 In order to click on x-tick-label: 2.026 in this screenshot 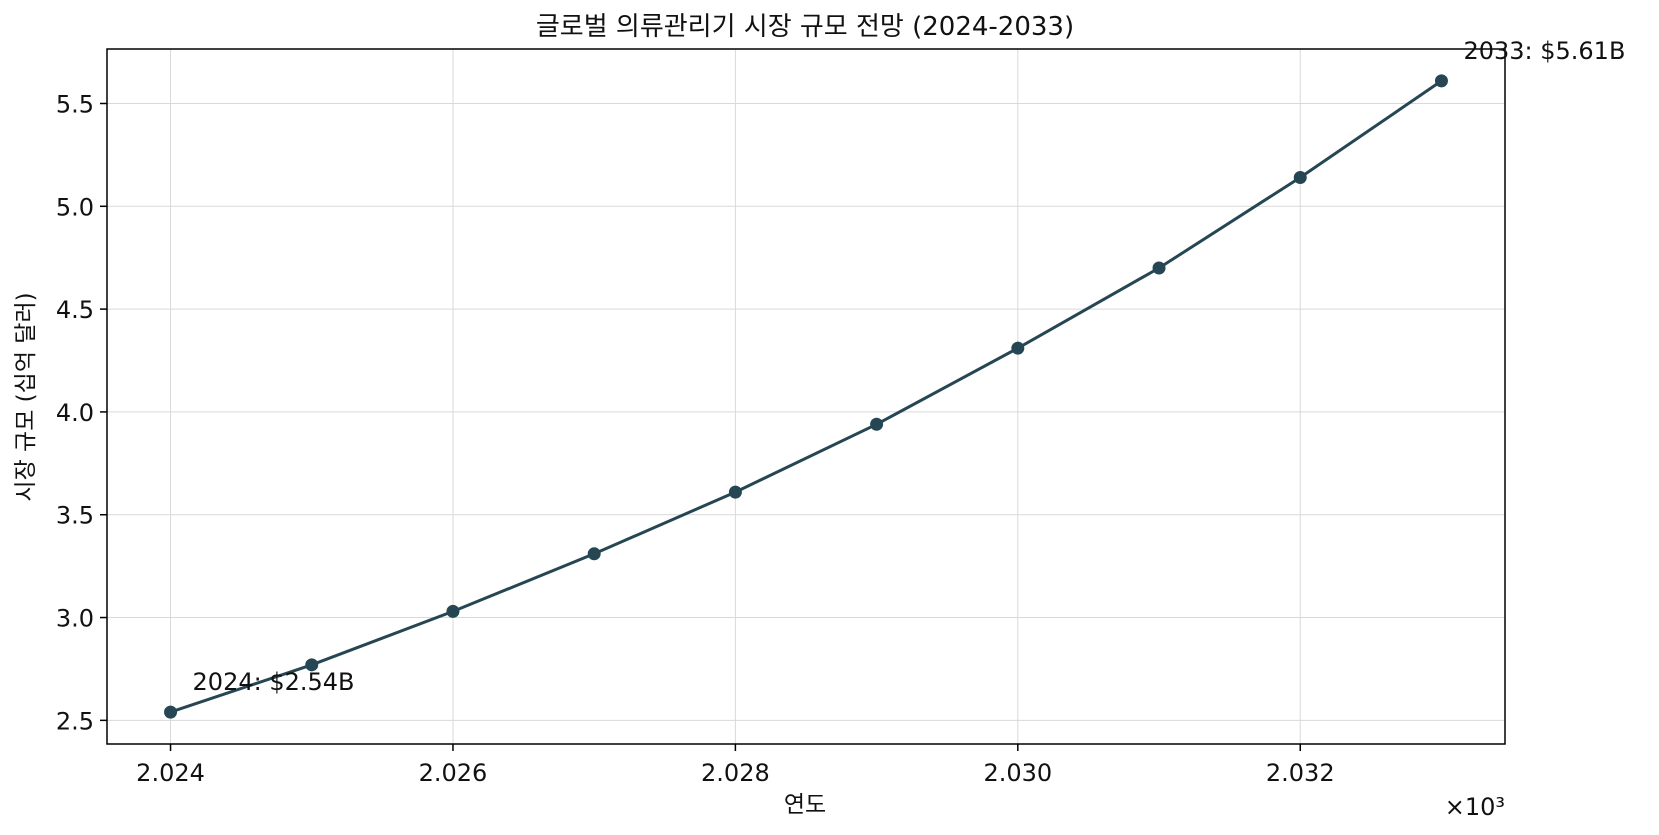, I will do `click(453, 773)`.